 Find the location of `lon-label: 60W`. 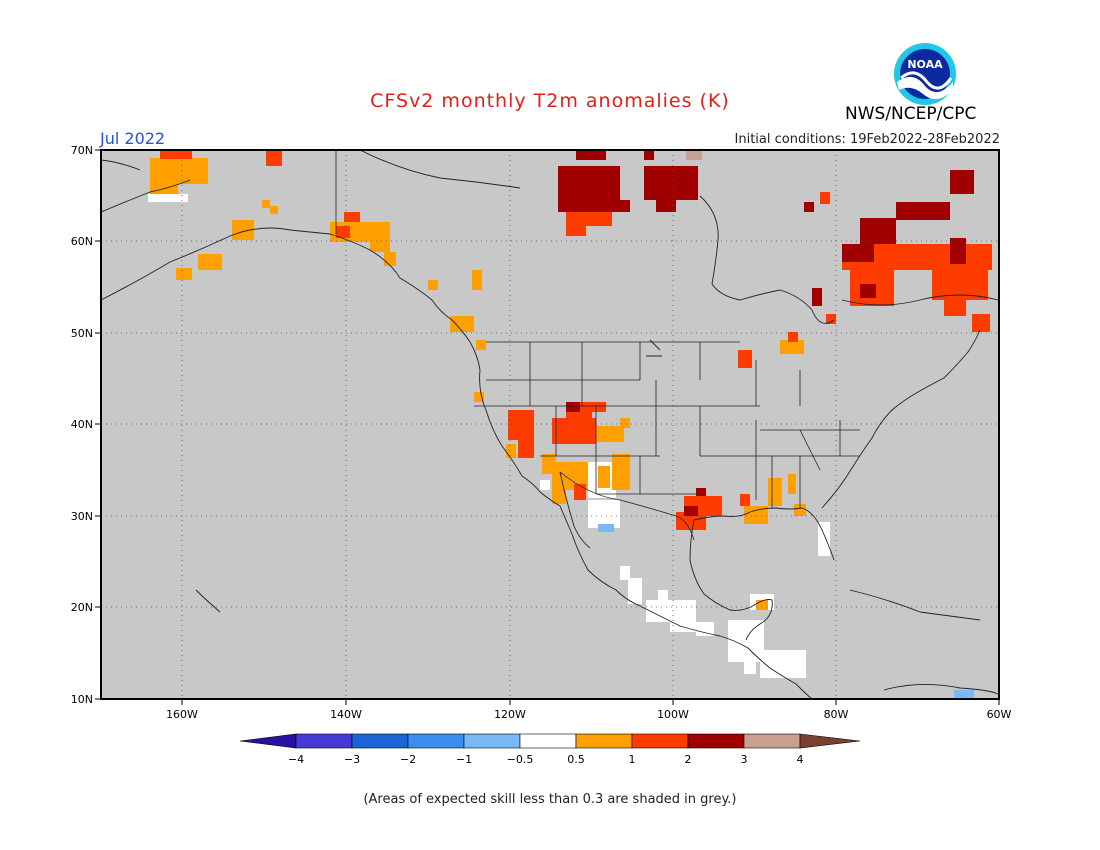

lon-label: 60W is located at coordinates (999, 714).